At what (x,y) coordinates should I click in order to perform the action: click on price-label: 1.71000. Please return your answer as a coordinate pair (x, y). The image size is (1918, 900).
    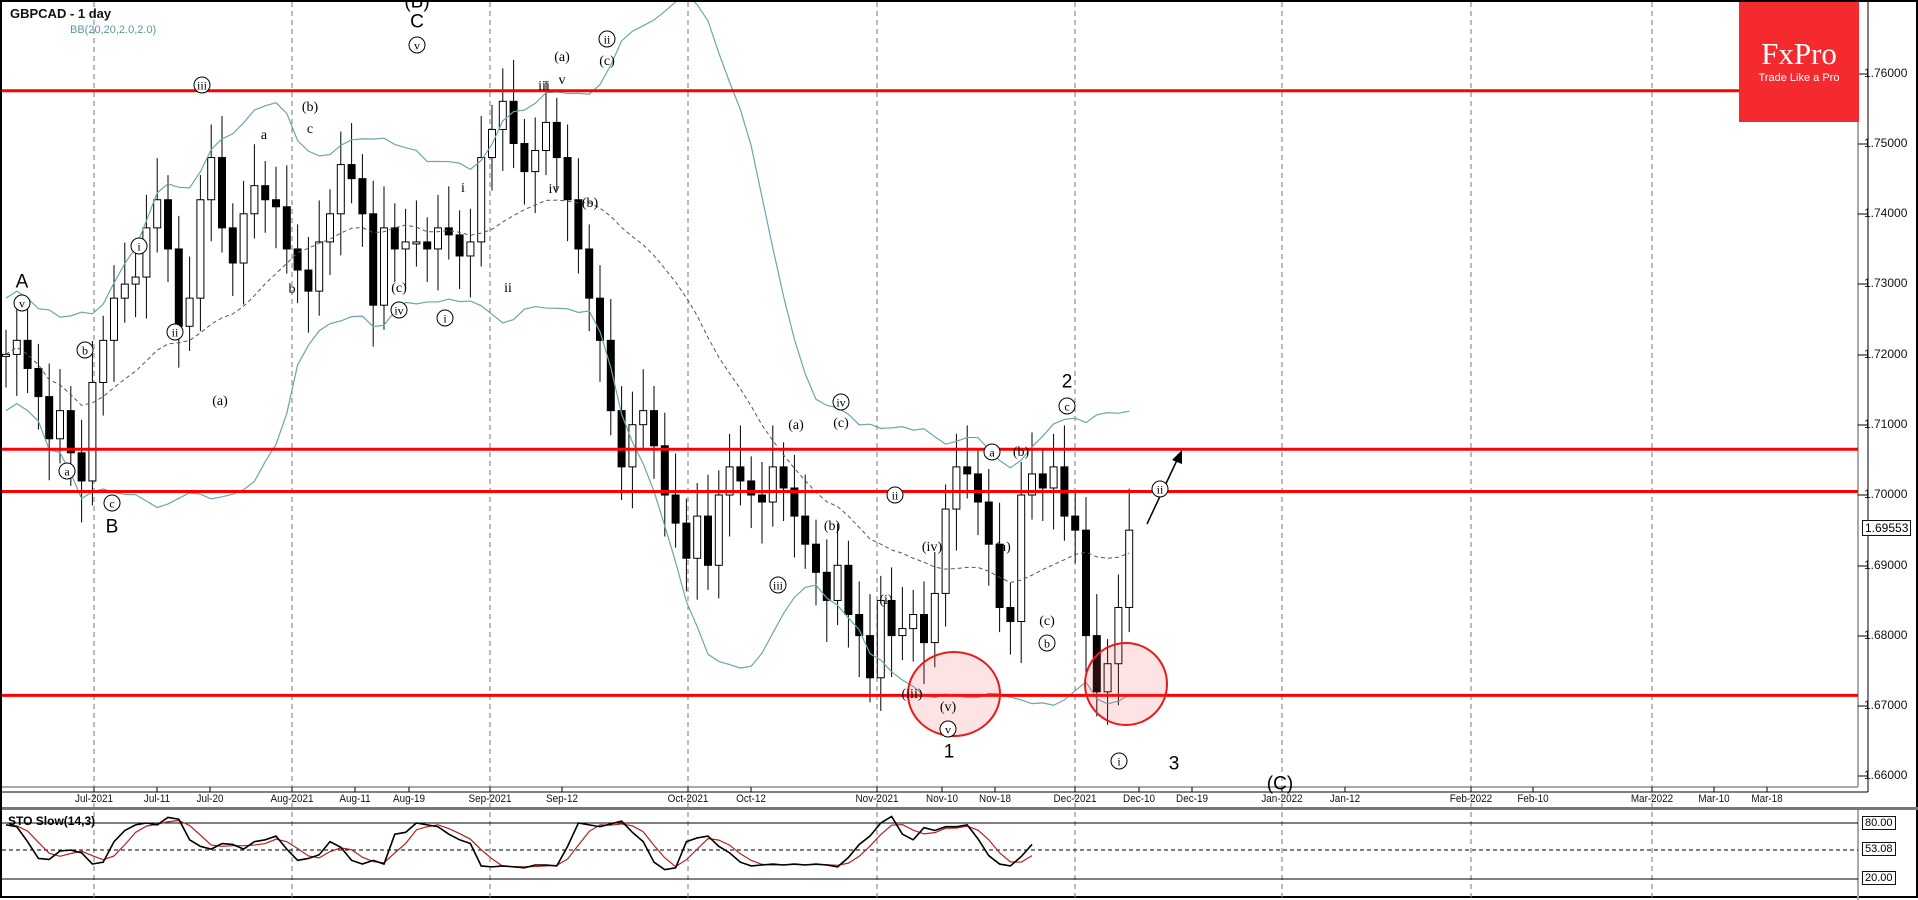
    Looking at the image, I should click on (1886, 424).